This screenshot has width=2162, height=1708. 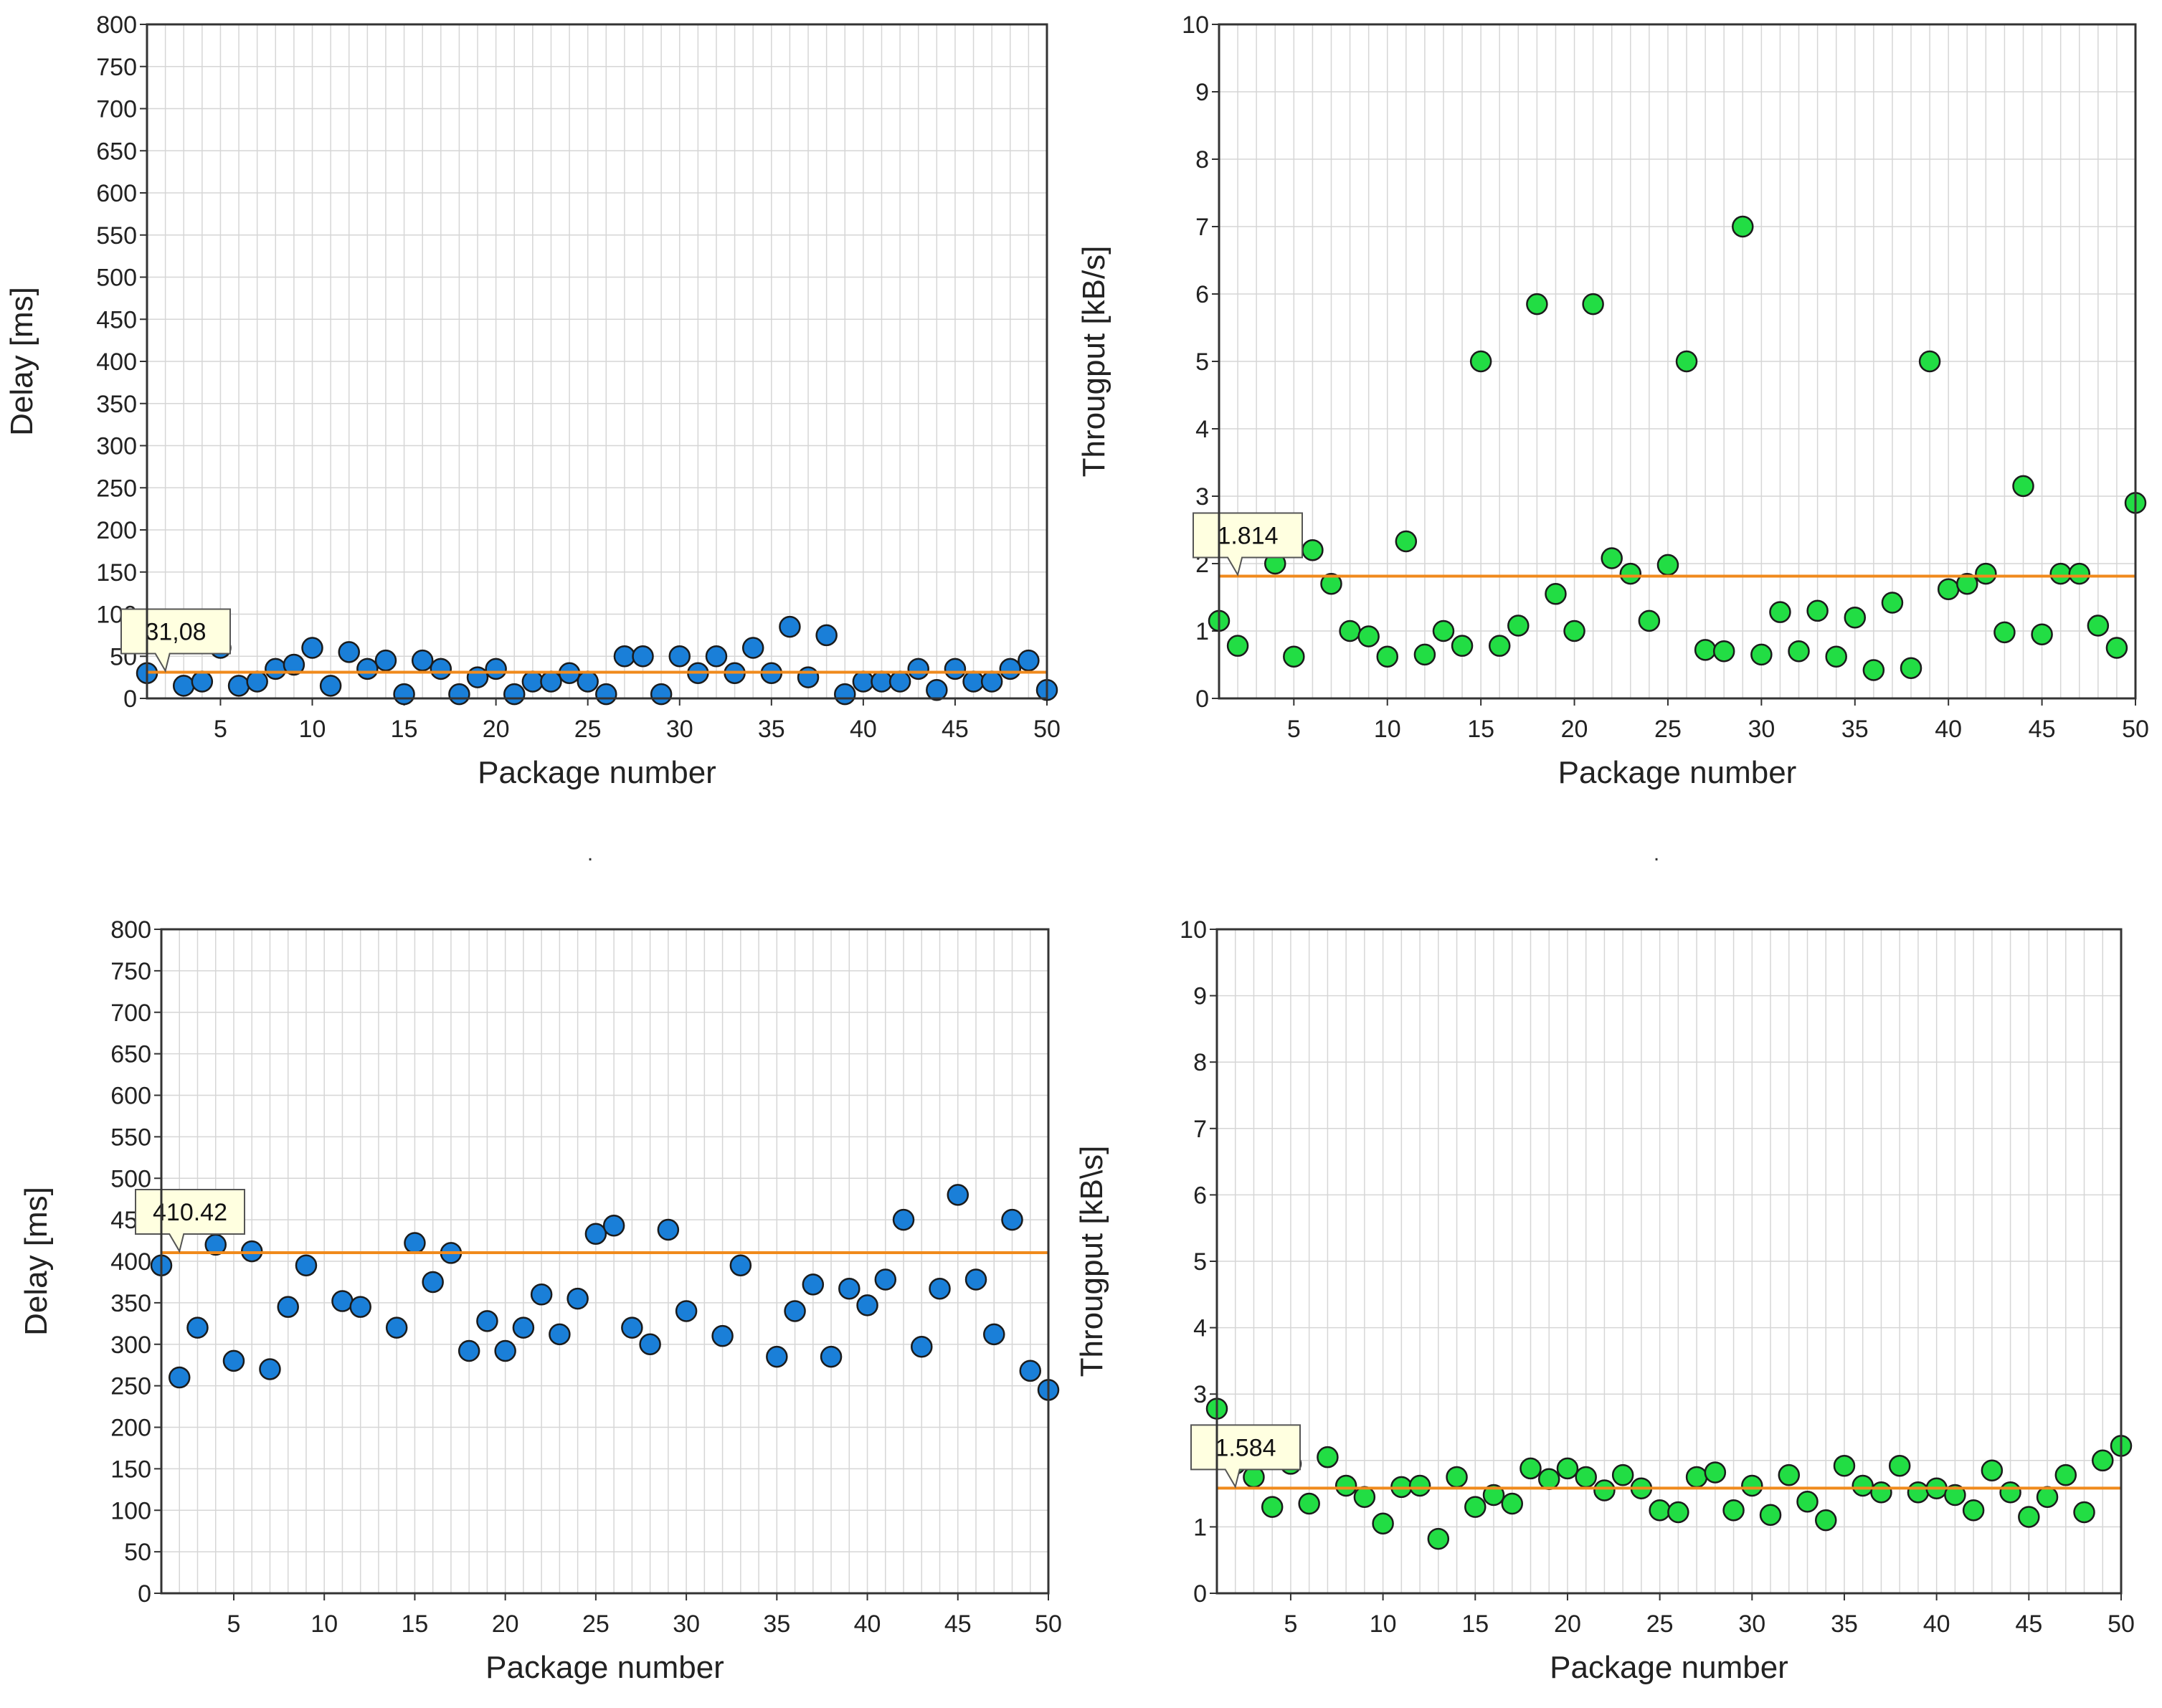 What do you see at coordinates (116, 404) in the screenshot?
I see `y-tick-label: 350` at bounding box center [116, 404].